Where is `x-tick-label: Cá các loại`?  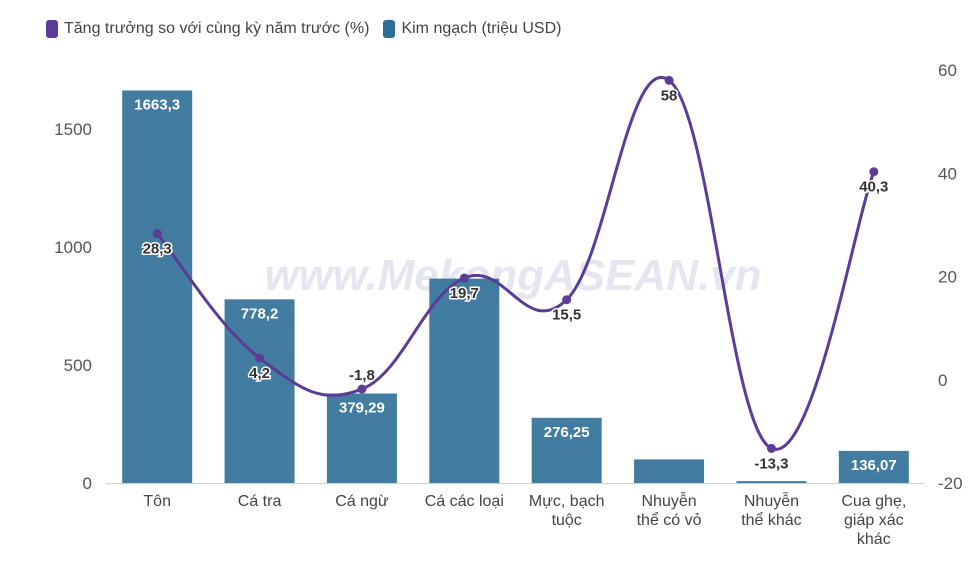
x-tick-label: Cá các loại is located at coordinates (464, 501).